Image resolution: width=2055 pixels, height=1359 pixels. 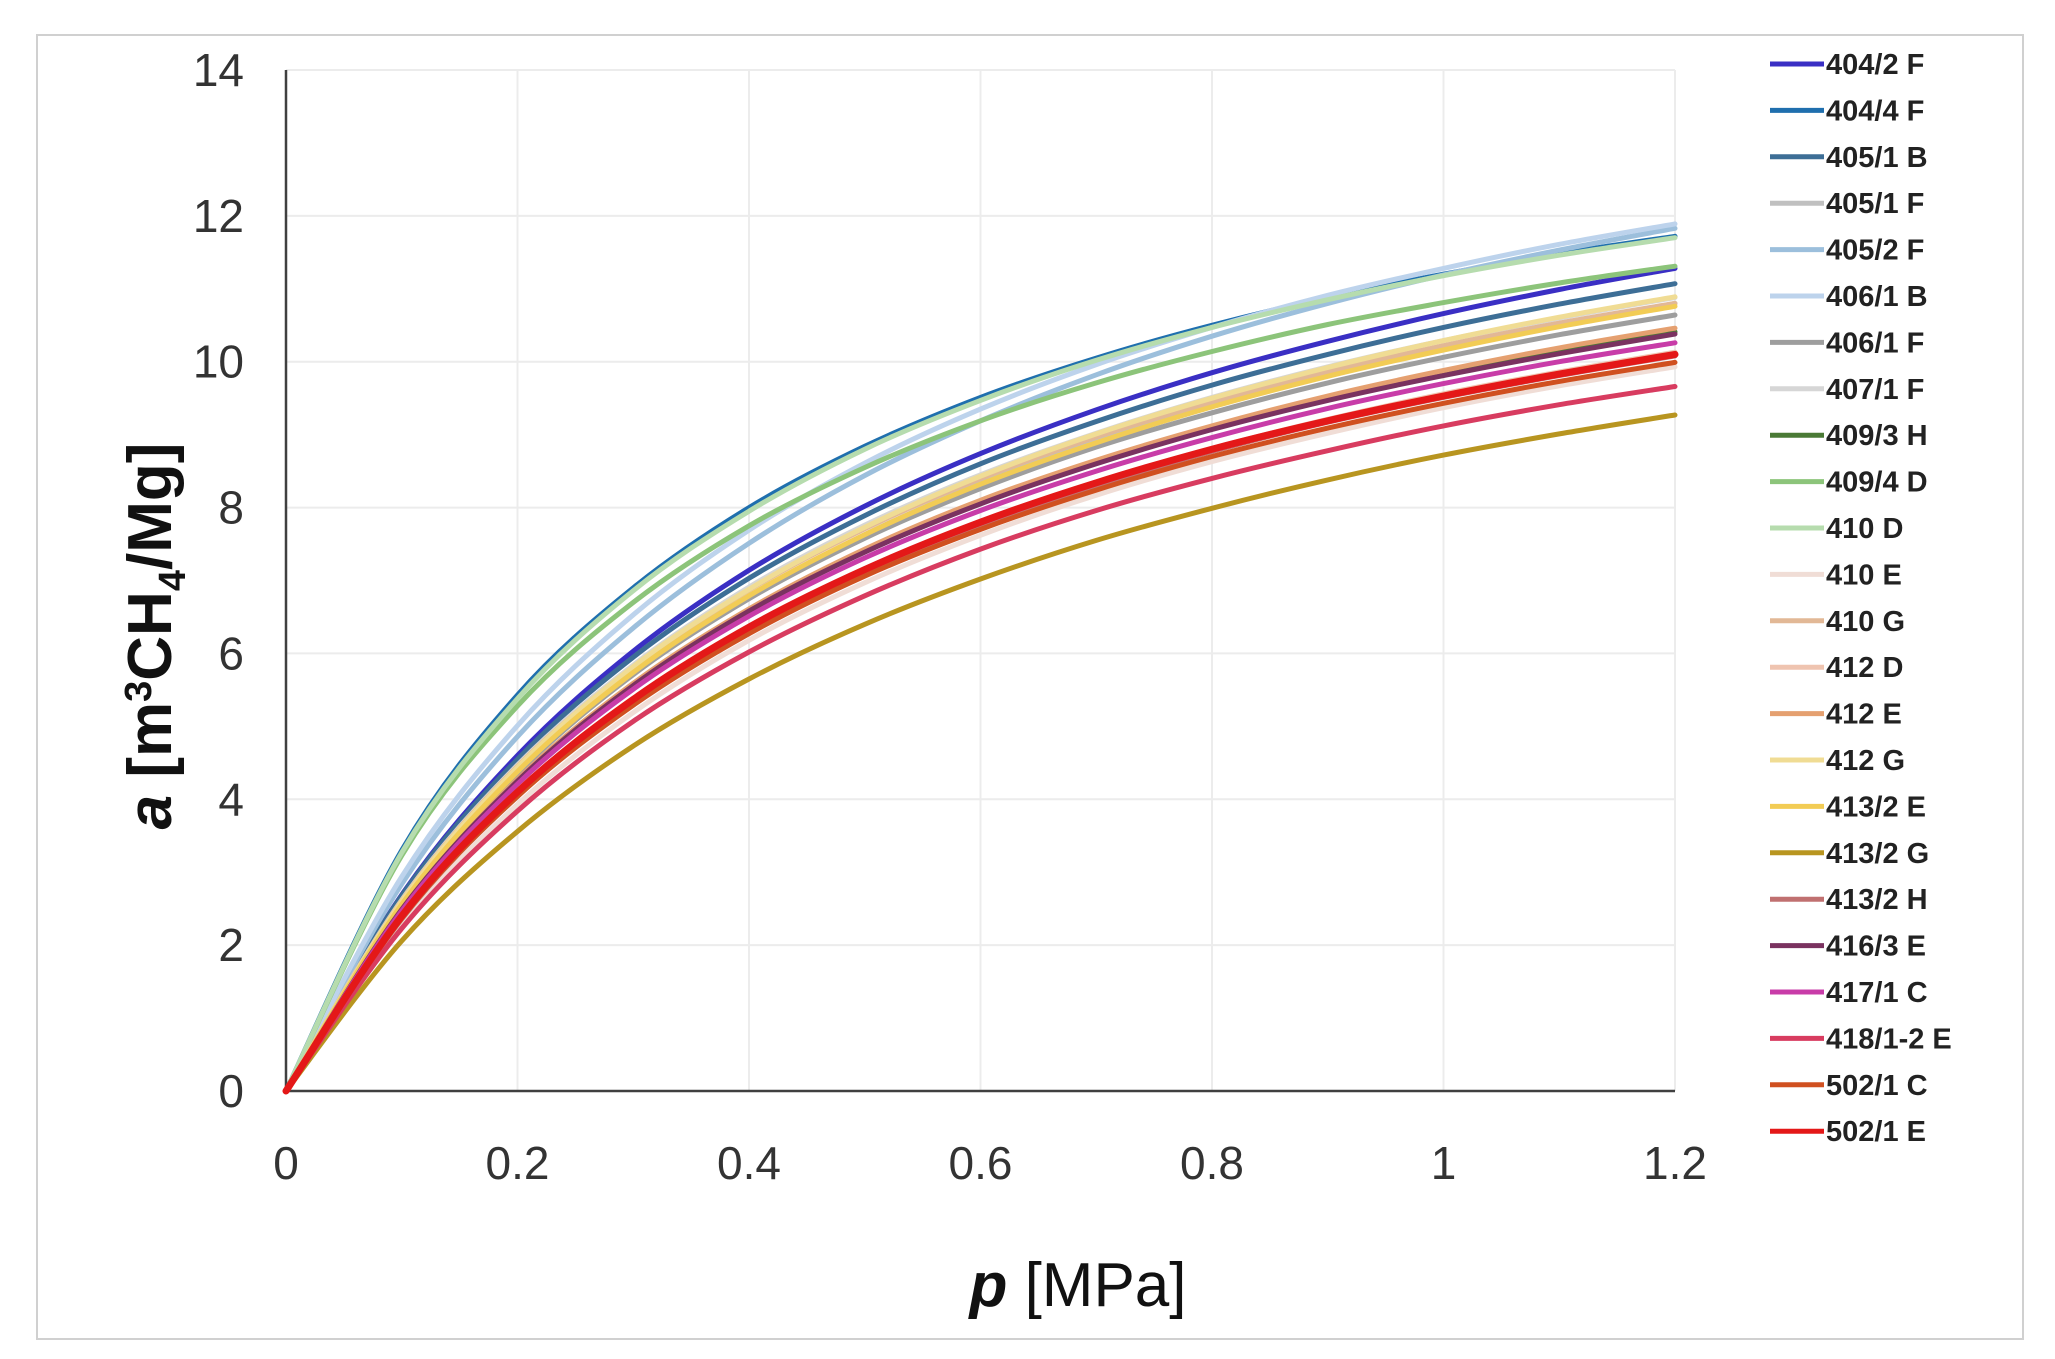 I want to click on y-tick-label: 8, so click(x=231, y=508).